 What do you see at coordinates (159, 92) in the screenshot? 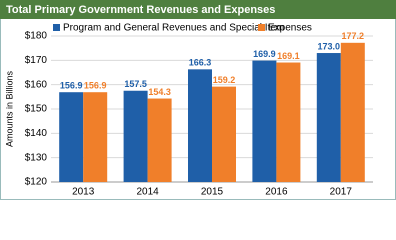
I see `value-label: 154.3` at bounding box center [159, 92].